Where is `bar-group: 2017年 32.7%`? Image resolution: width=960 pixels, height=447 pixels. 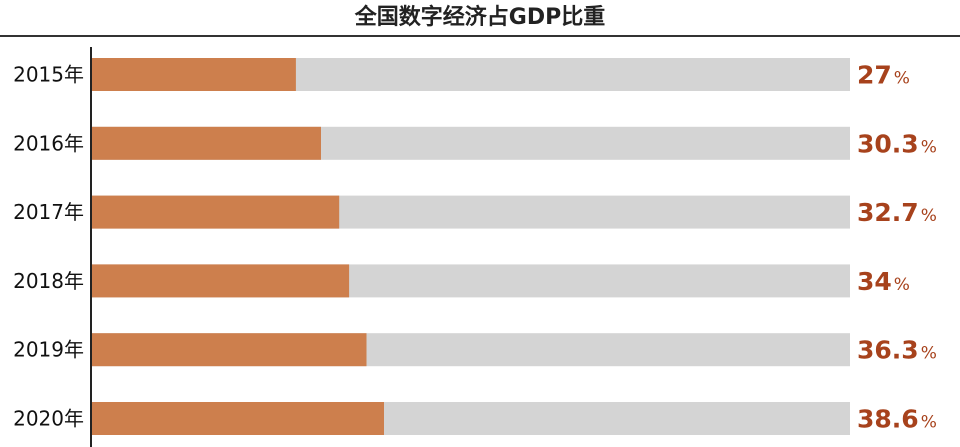
bar-group: 2017年 32.7% is located at coordinates (475, 212).